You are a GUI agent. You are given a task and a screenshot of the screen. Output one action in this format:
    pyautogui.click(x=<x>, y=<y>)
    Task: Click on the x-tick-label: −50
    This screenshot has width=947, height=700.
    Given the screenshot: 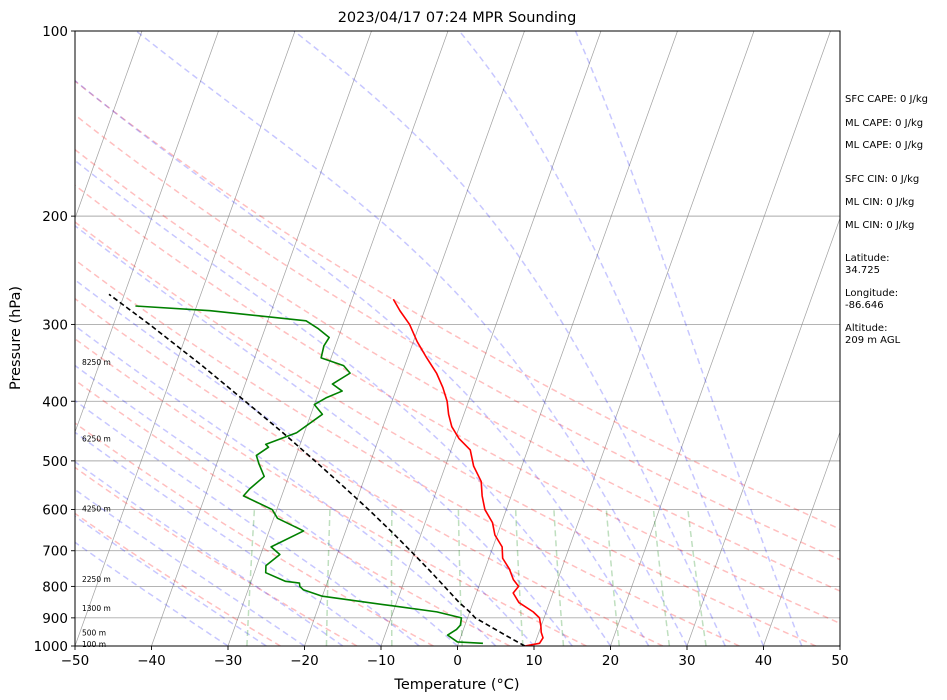 What is the action you would take?
    pyautogui.click(x=75, y=661)
    